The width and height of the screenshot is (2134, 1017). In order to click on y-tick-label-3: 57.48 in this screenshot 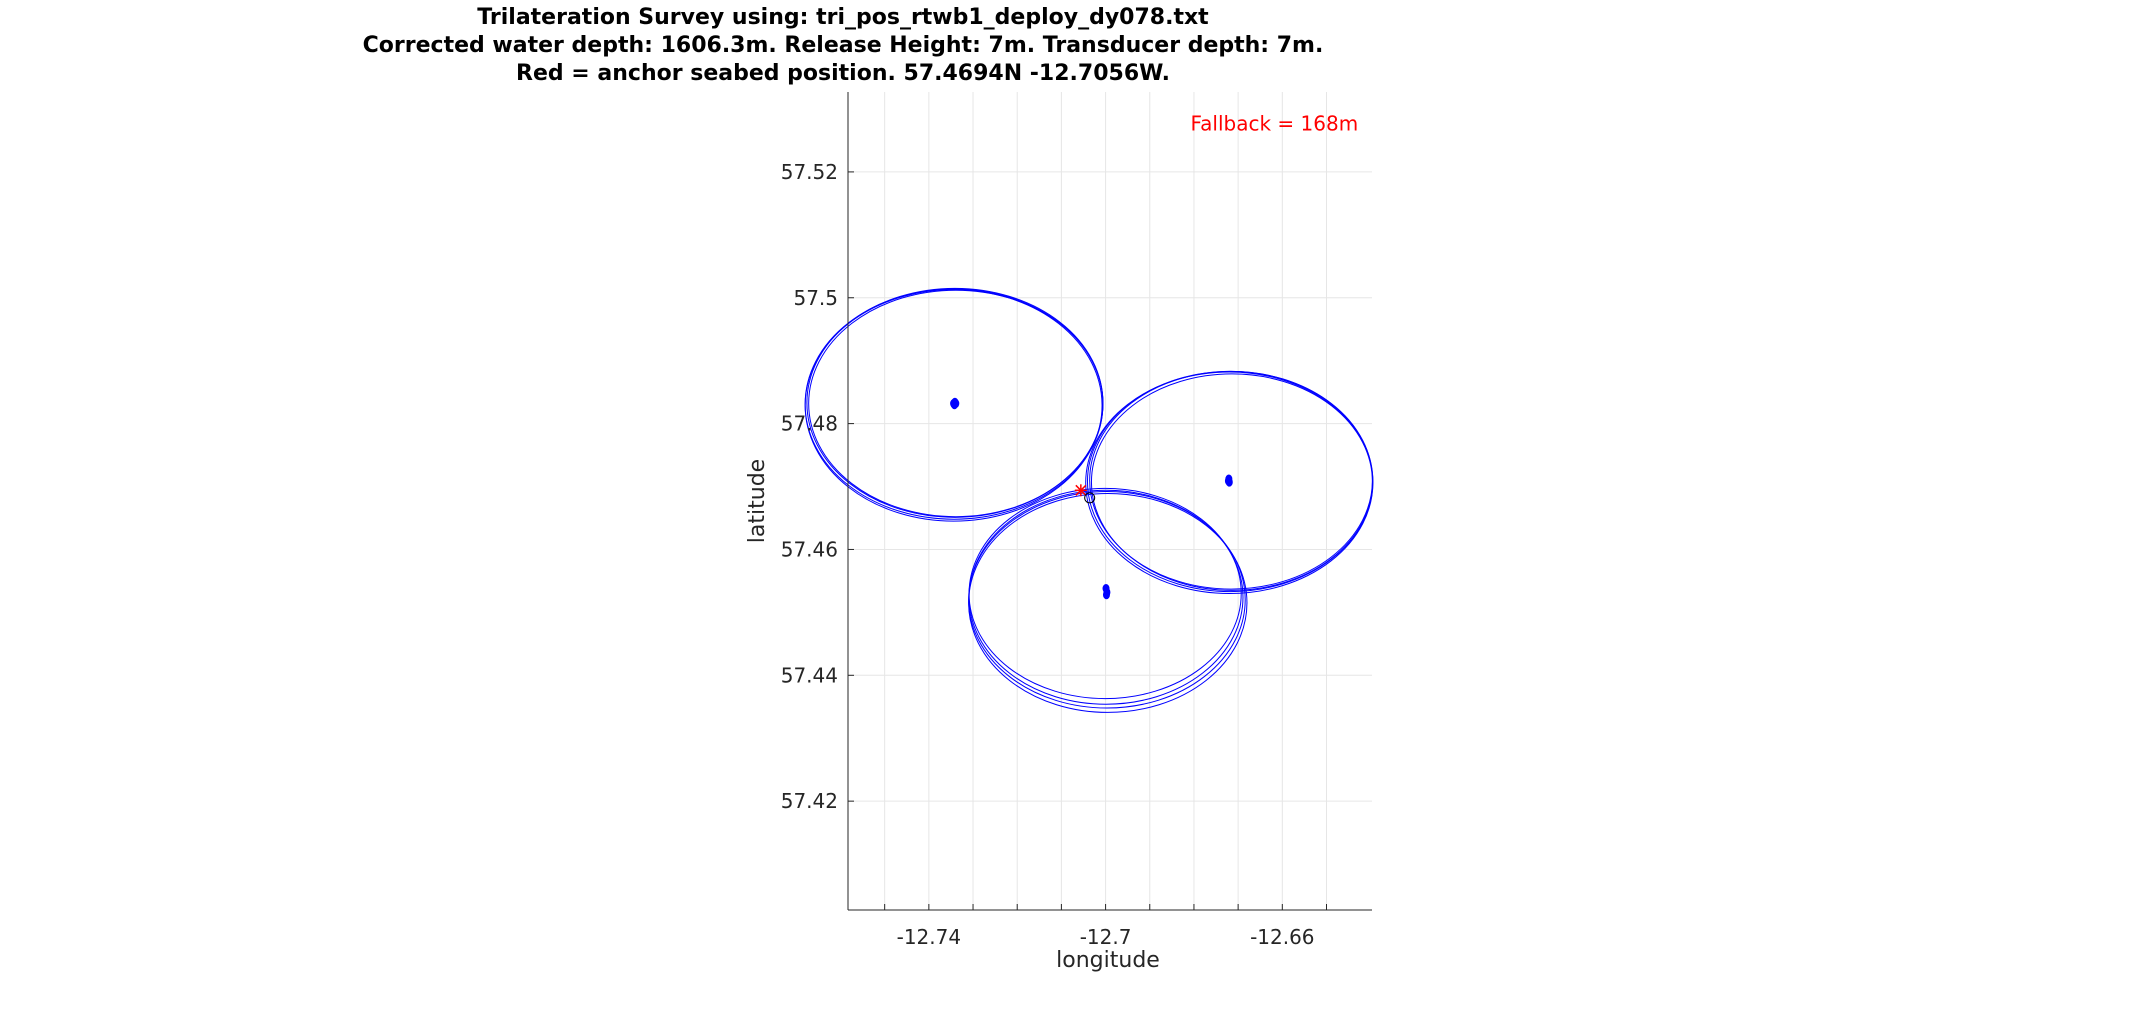, I will do `click(809, 424)`.